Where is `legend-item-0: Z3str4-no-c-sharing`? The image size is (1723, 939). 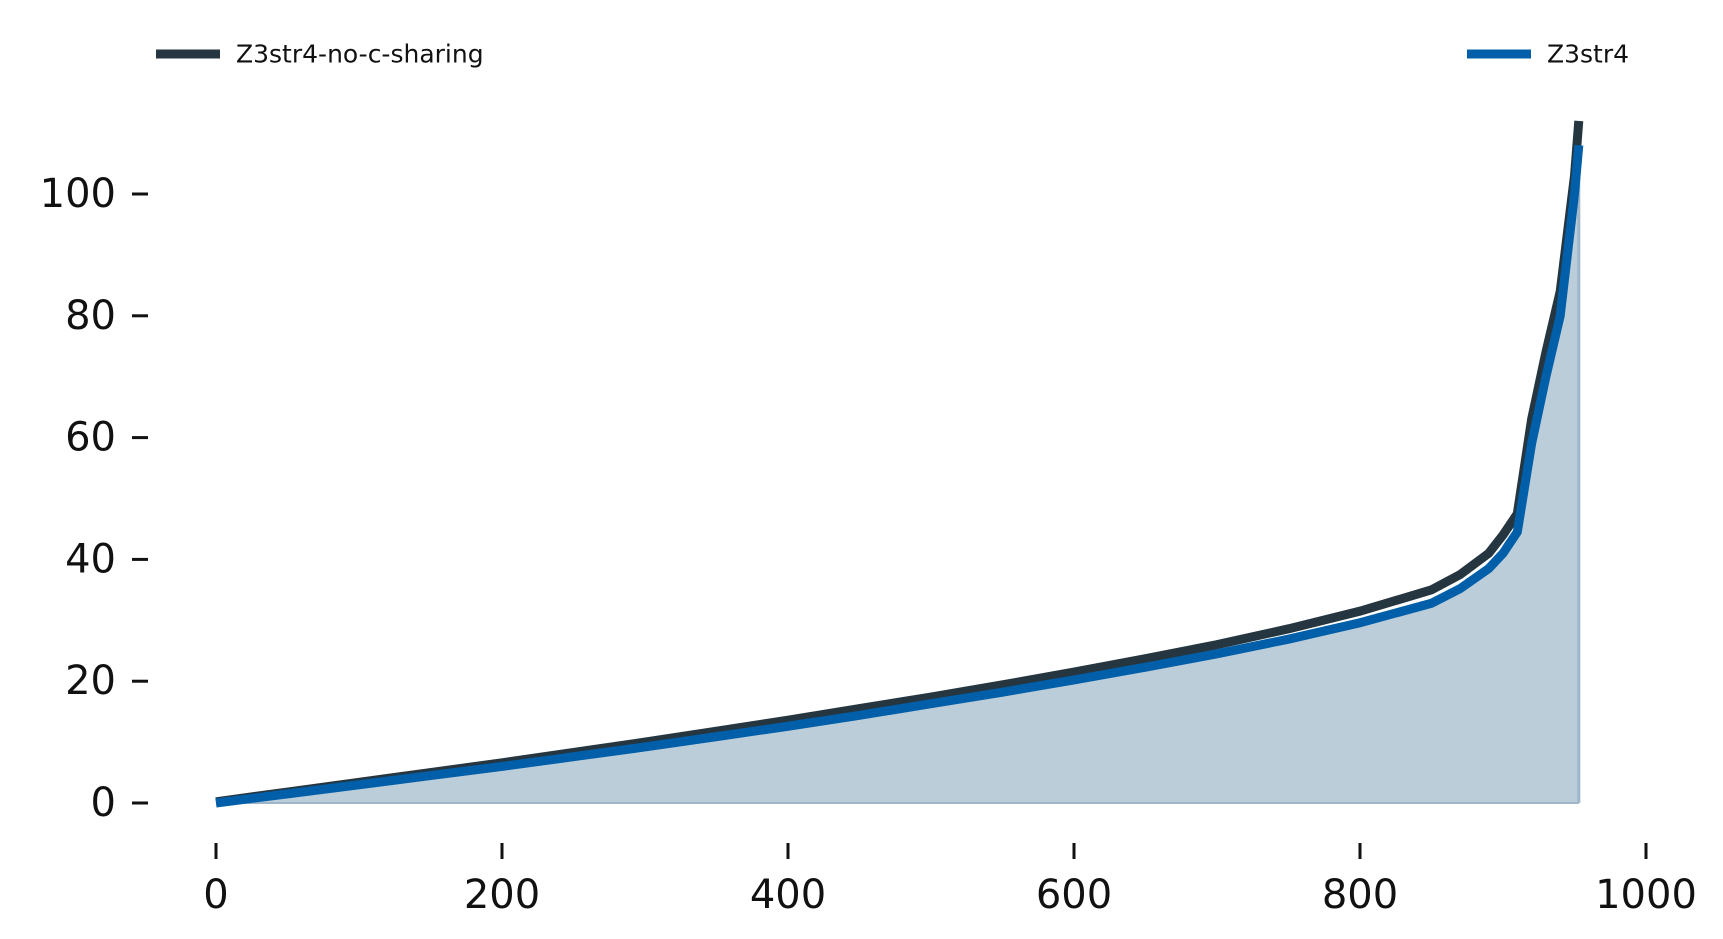
legend-item-0: Z3str4-no-c-sharing is located at coordinates (320, 54).